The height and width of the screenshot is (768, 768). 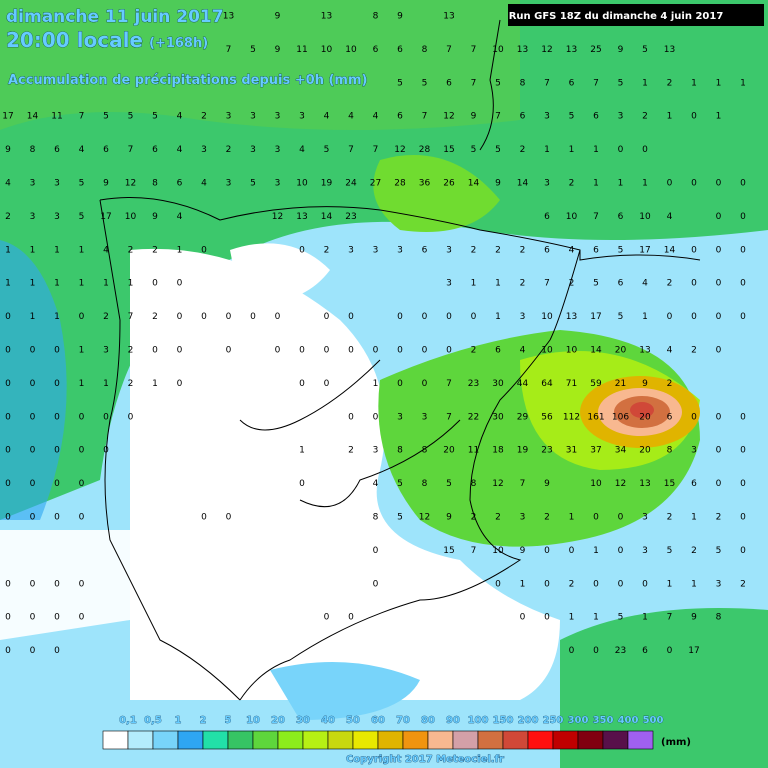 What do you see at coordinates (578, 720) in the screenshot?
I see `legend-label: 300` at bounding box center [578, 720].